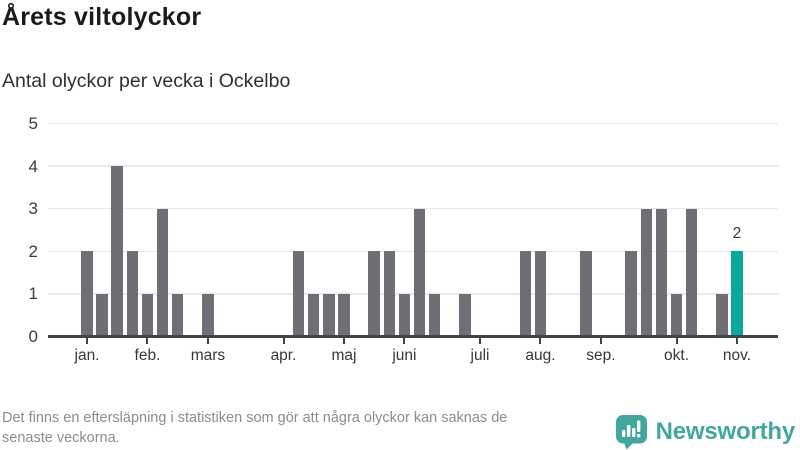 The image size is (800, 450). What do you see at coordinates (87, 355) in the screenshot?
I see `x-axis-label-jan: jan.` at bounding box center [87, 355].